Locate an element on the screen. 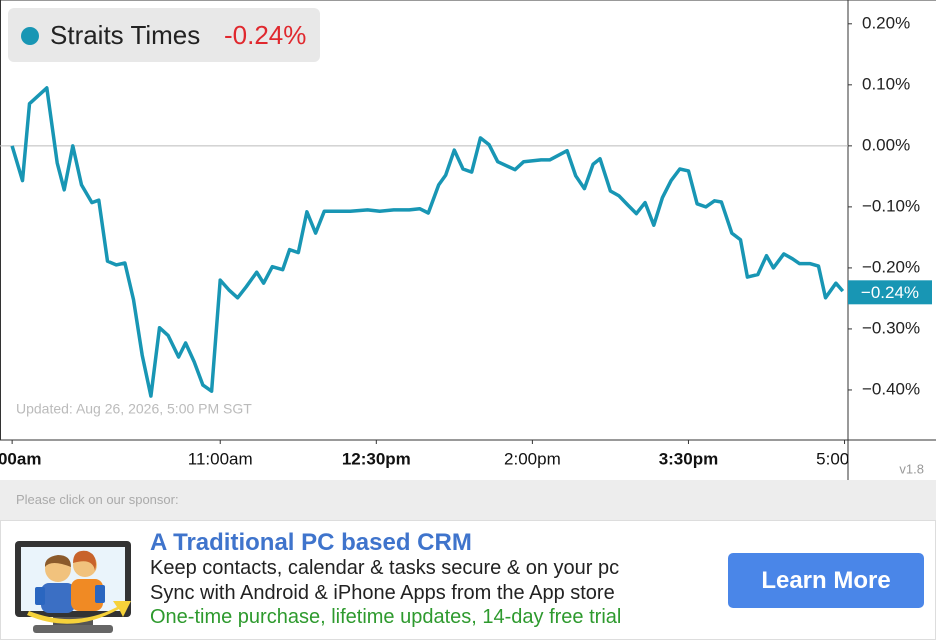 Image resolution: width=936 pixels, height=640 pixels. current-value-tag is located at coordinates (890, 292).